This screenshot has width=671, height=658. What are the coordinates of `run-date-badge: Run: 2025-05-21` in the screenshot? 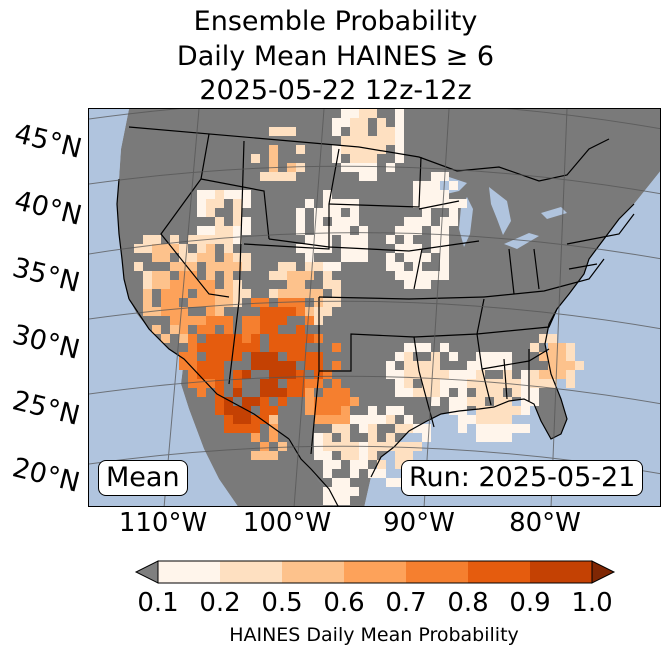 It's located at (522, 478).